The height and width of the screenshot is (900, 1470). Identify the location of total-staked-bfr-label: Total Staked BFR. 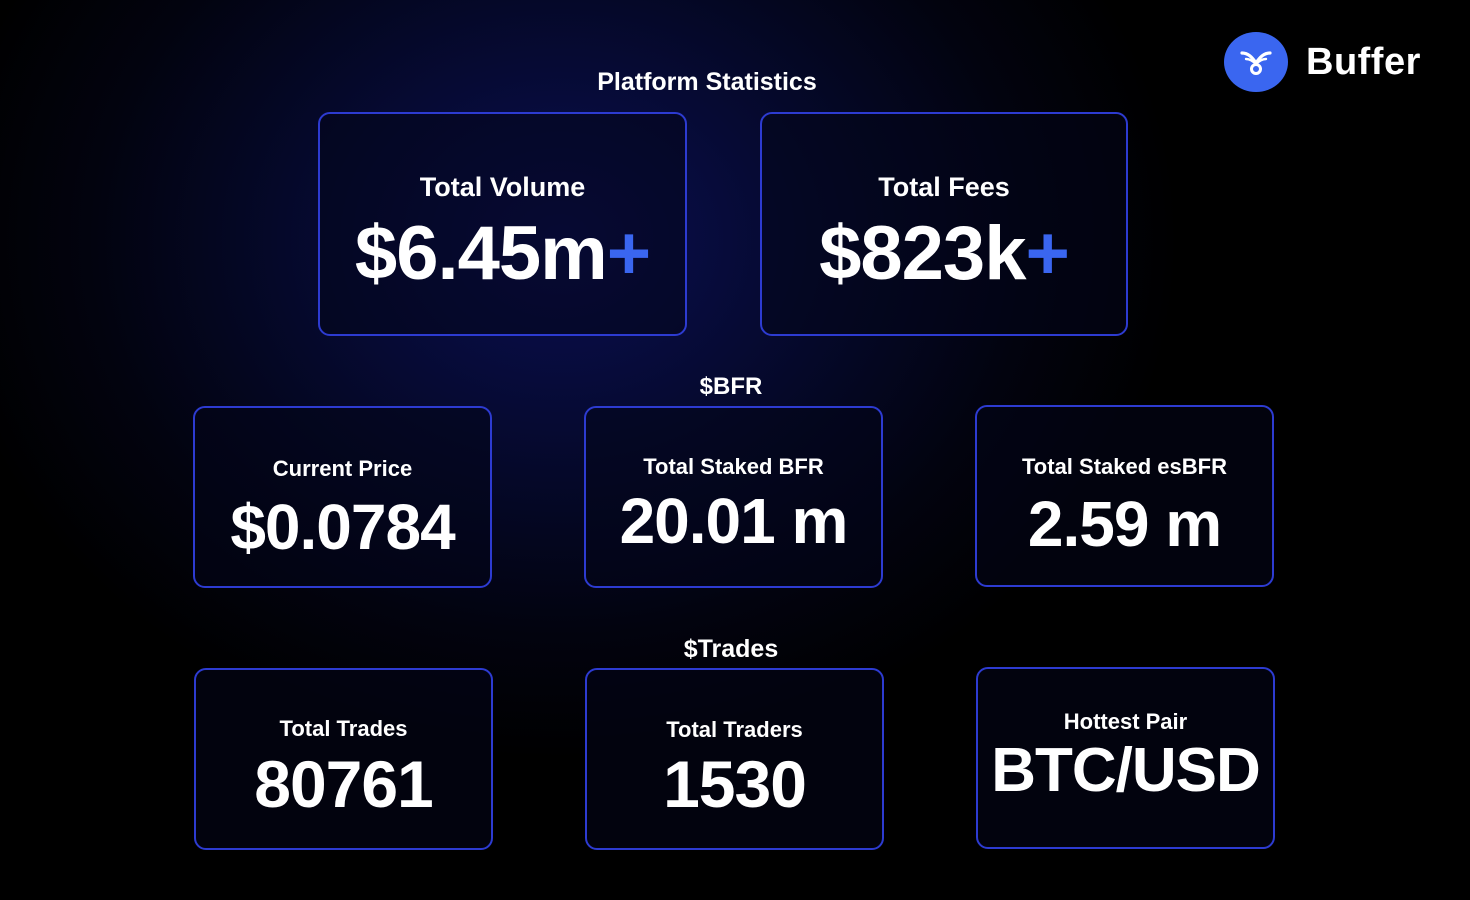
(733, 466).